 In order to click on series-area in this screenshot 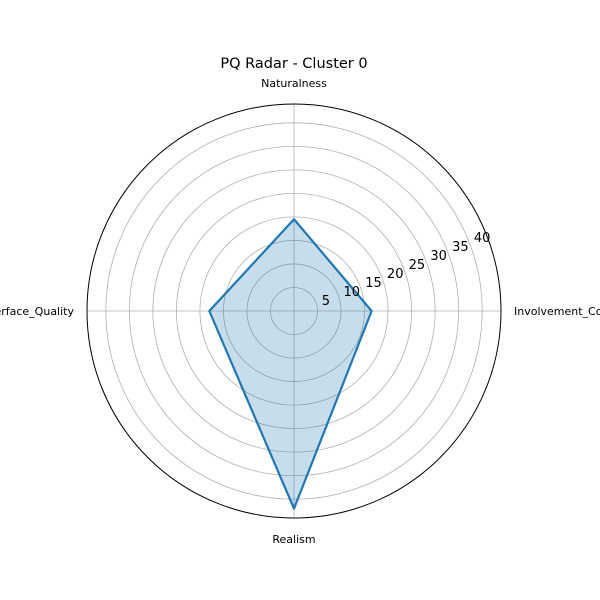, I will do `click(290, 364)`.